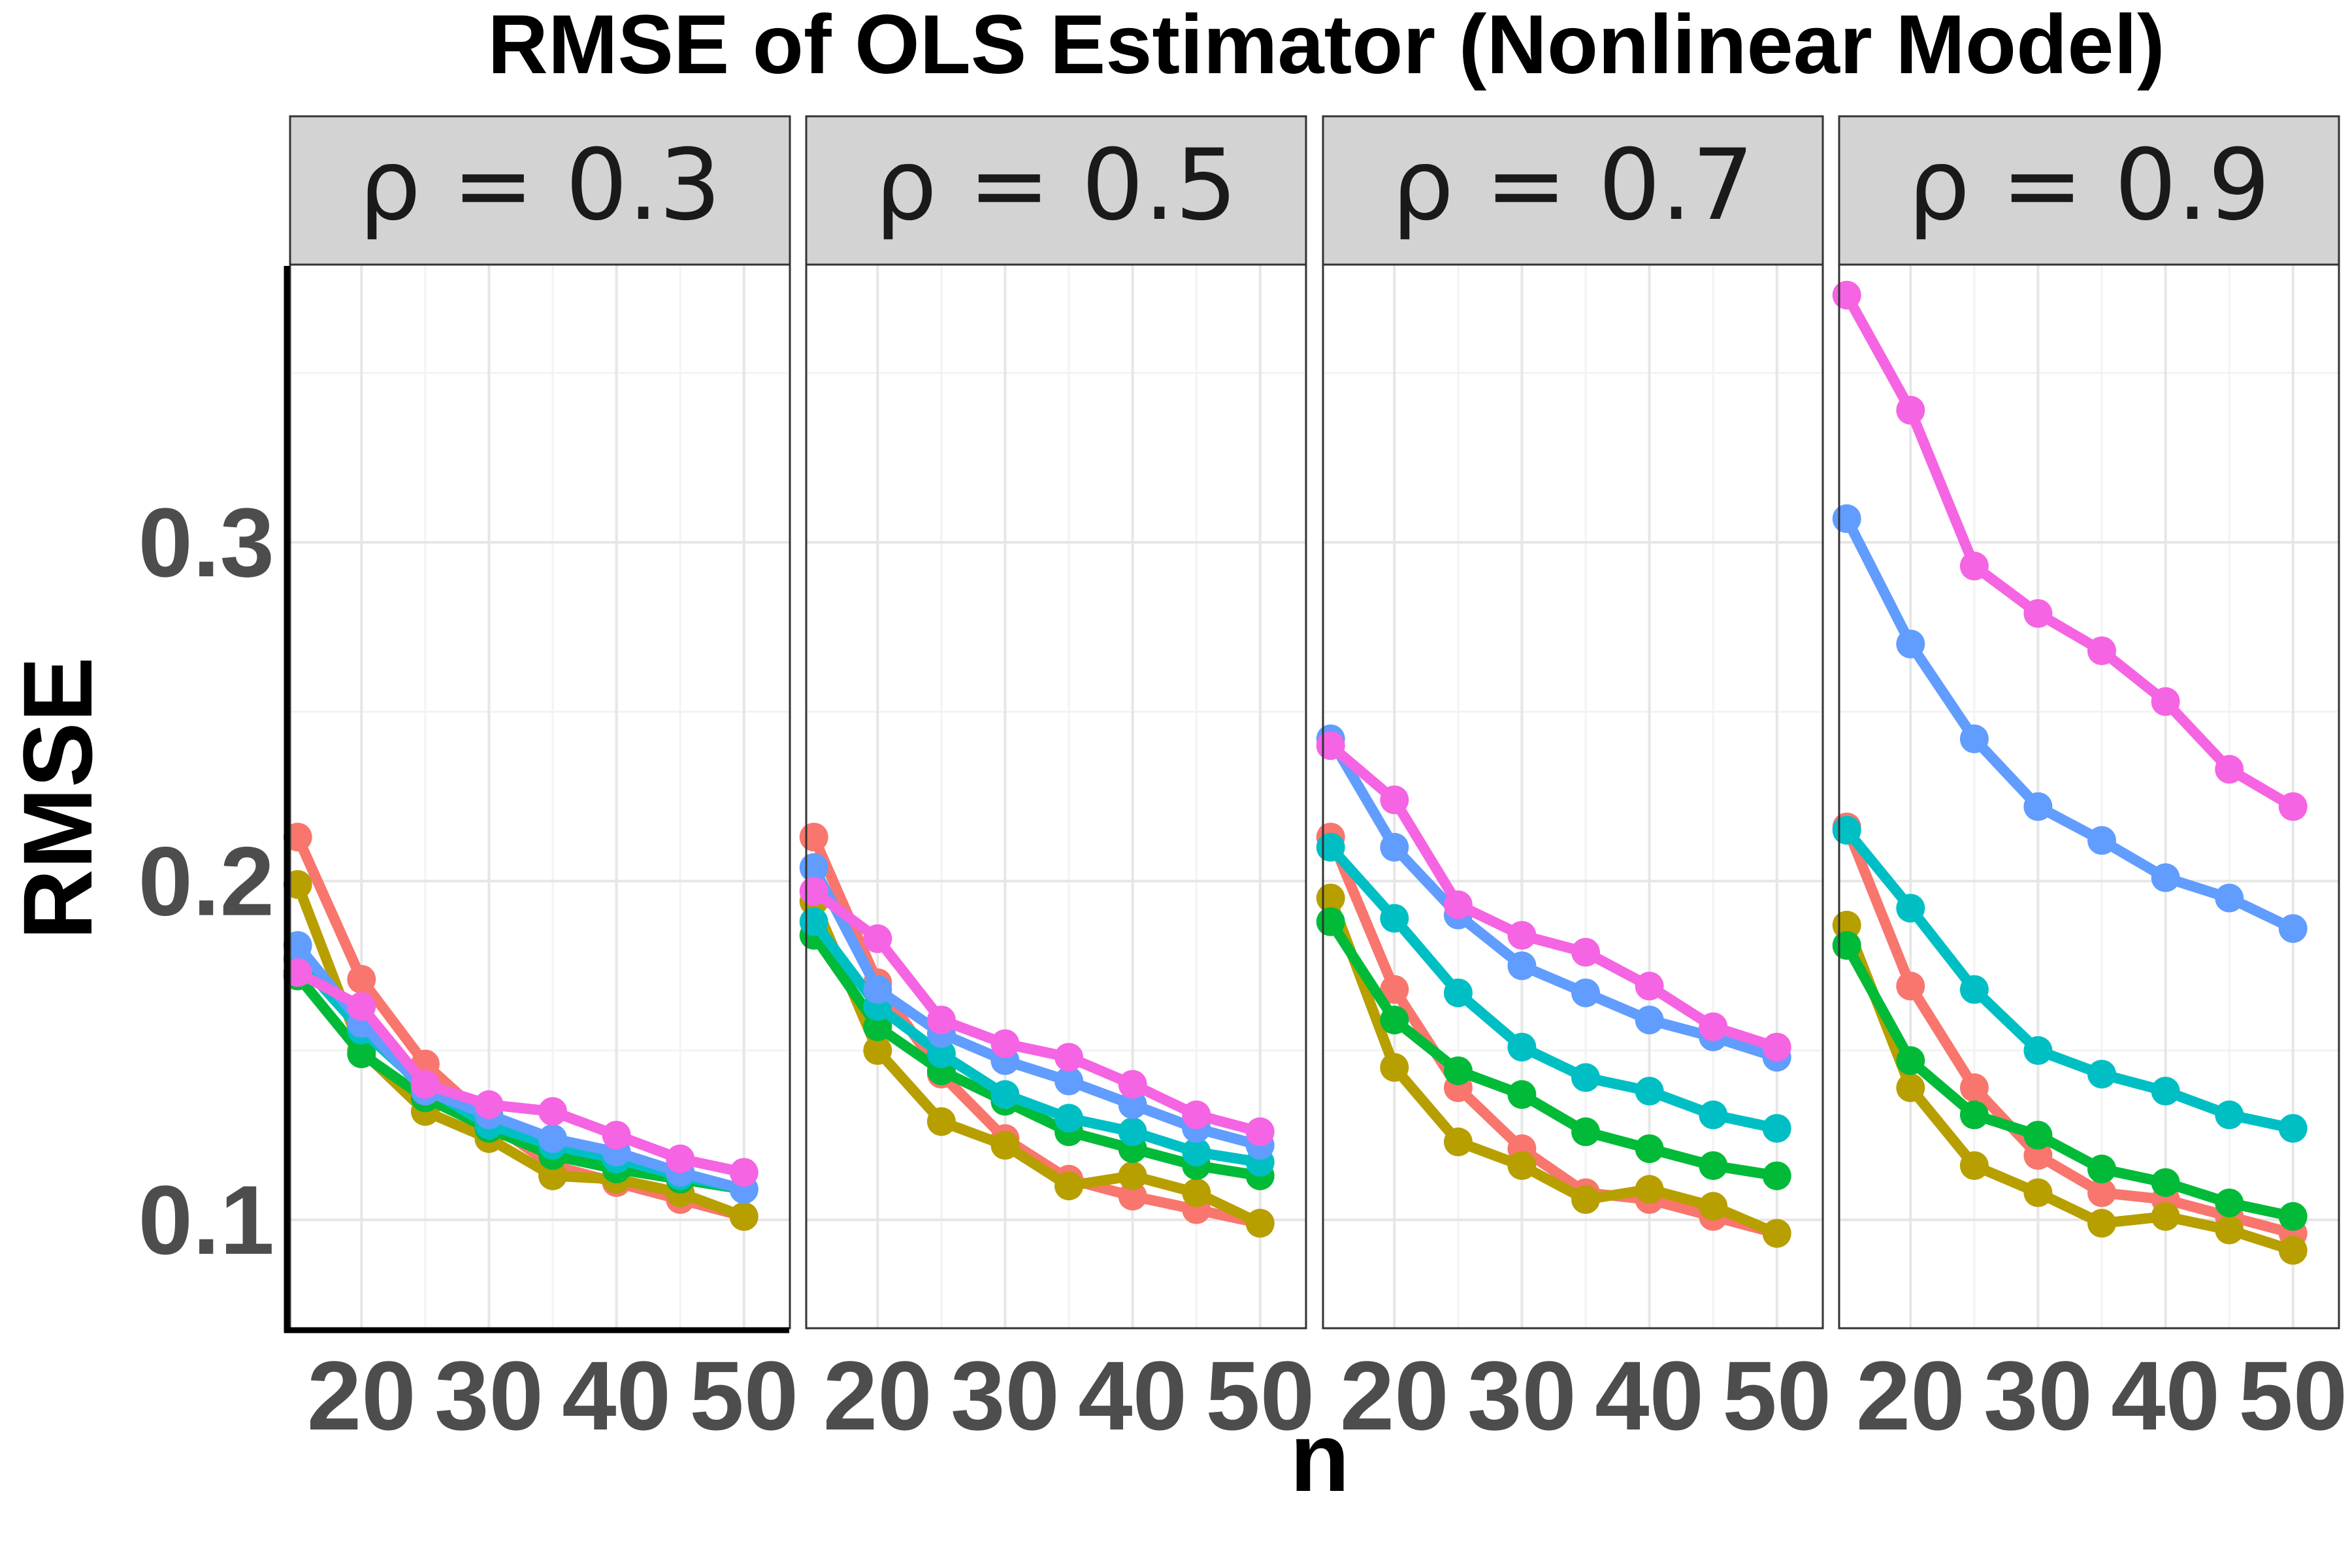 This screenshot has height=1568, width=2352. What do you see at coordinates (1573, 185) in the screenshot?
I see `facet-strip-label: ρ = 0.7` at bounding box center [1573, 185].